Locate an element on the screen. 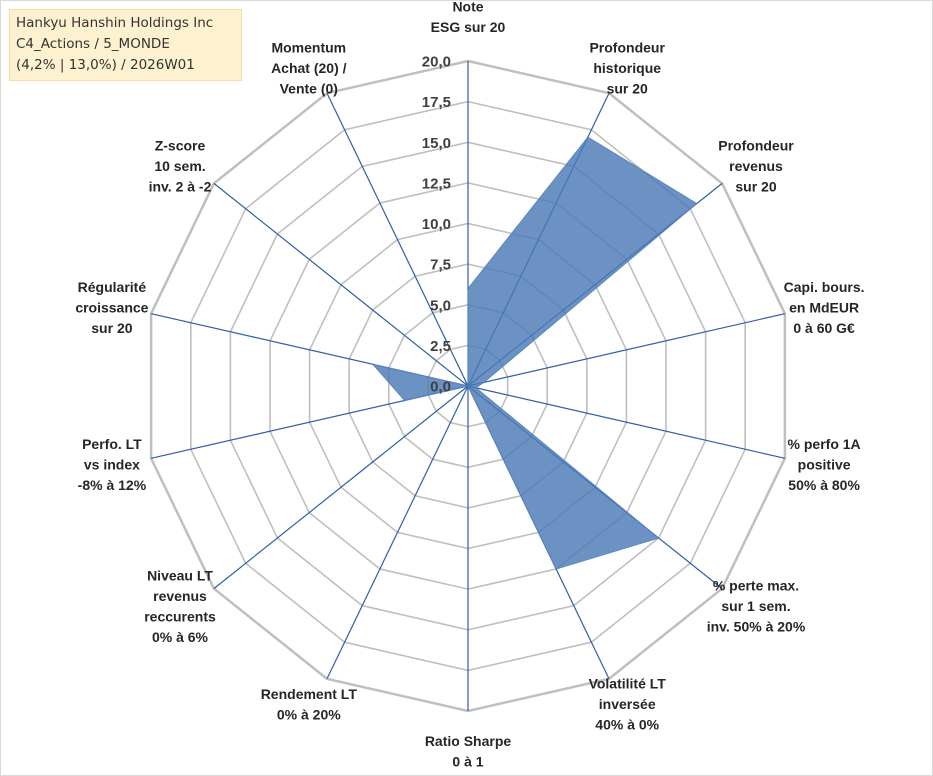 Image resolution: width=933 pixels, height=776 pixels. axis-label-line: sur 1 sem. is located at coordinates (755, 606).